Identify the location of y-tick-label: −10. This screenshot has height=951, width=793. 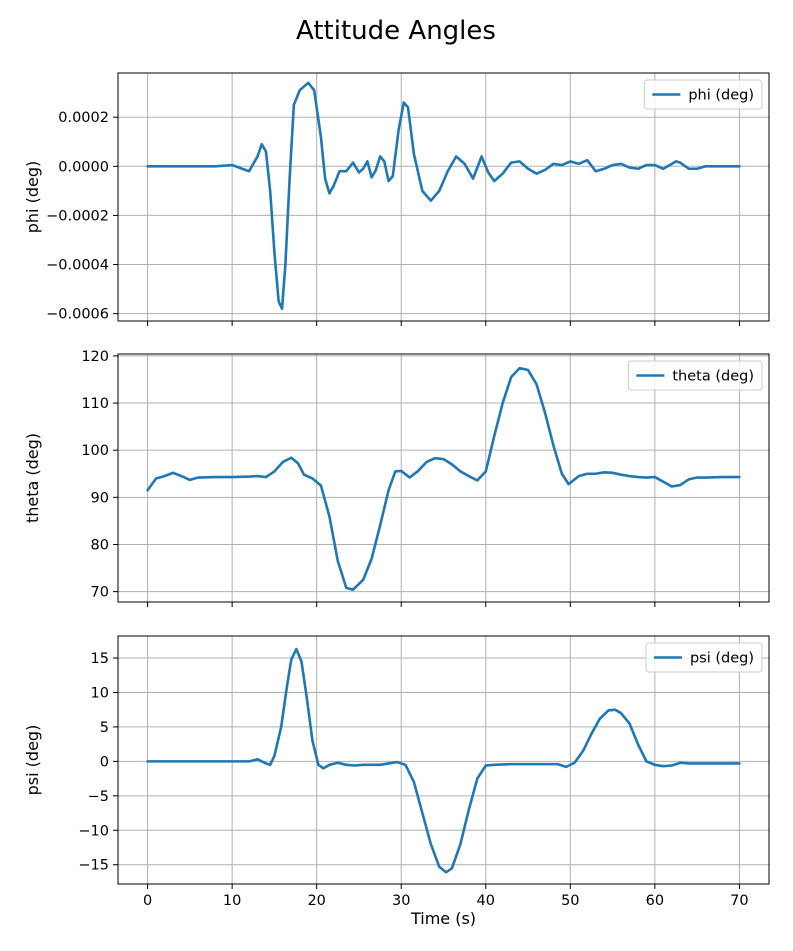
(93, 831).